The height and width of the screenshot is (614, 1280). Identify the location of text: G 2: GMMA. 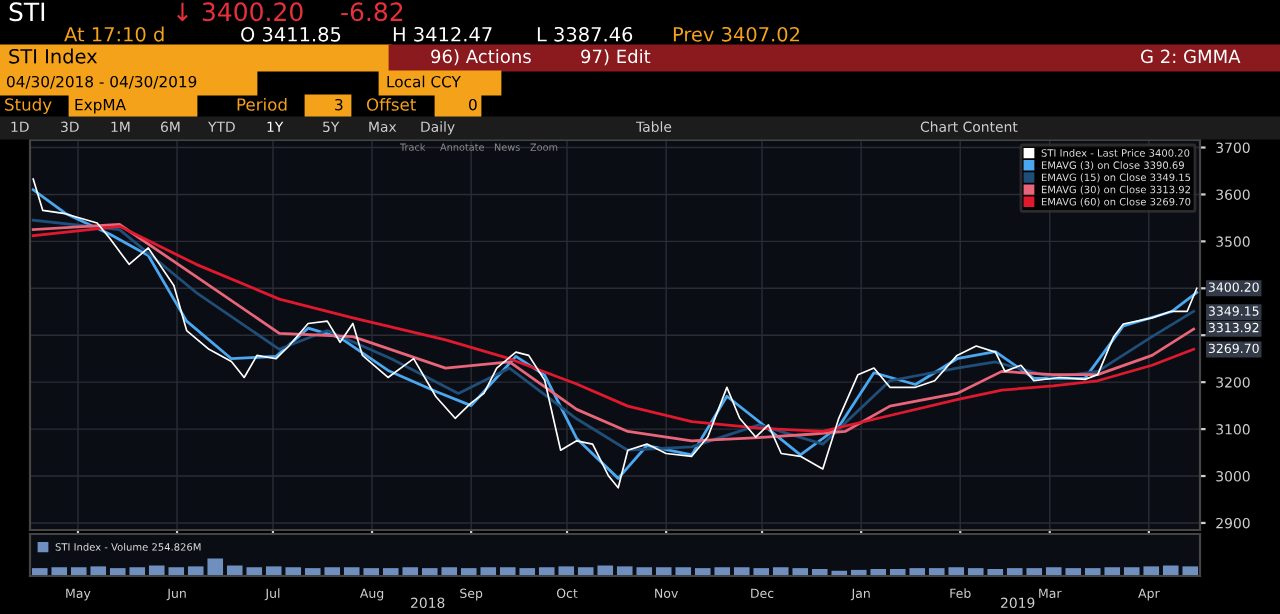
(1191, 56).